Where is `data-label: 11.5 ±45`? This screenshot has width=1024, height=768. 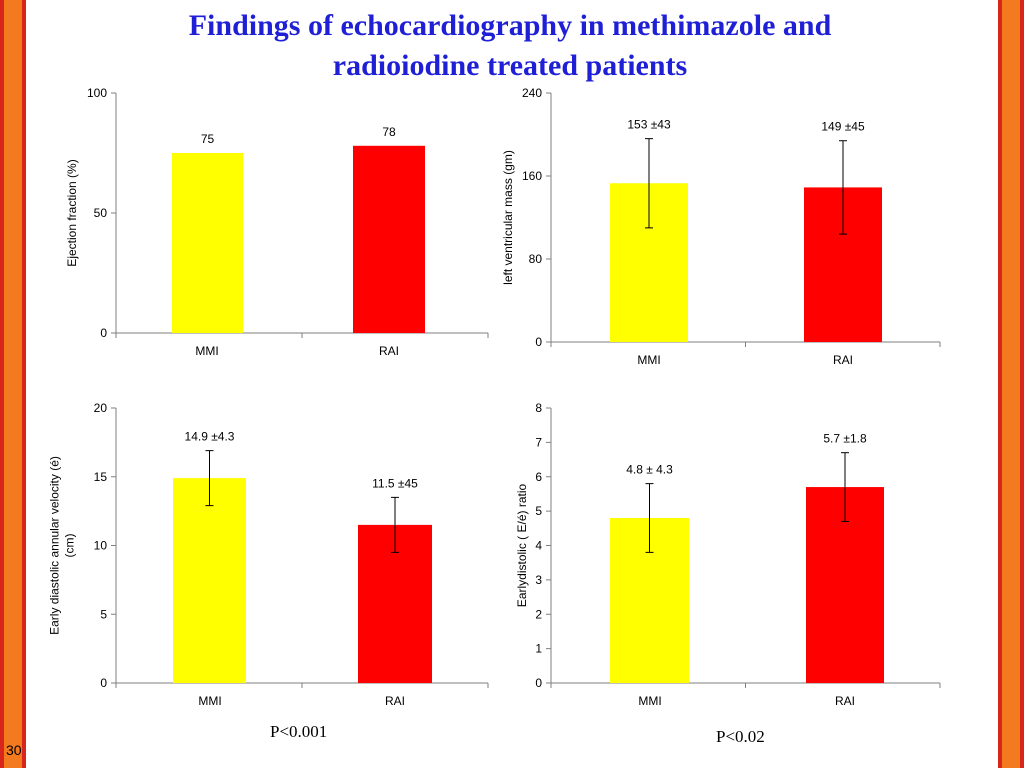
data-label: 11.5 ±45 is located at coordinates (395, 483).